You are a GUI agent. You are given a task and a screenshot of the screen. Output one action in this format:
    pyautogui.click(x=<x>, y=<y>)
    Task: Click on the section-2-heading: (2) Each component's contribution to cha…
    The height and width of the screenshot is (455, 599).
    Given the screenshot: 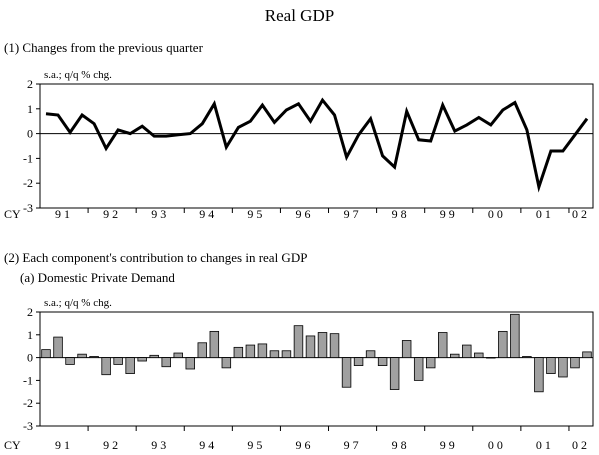 What is the action you would take?
    pyautogui.click(x=156, y=257)
    